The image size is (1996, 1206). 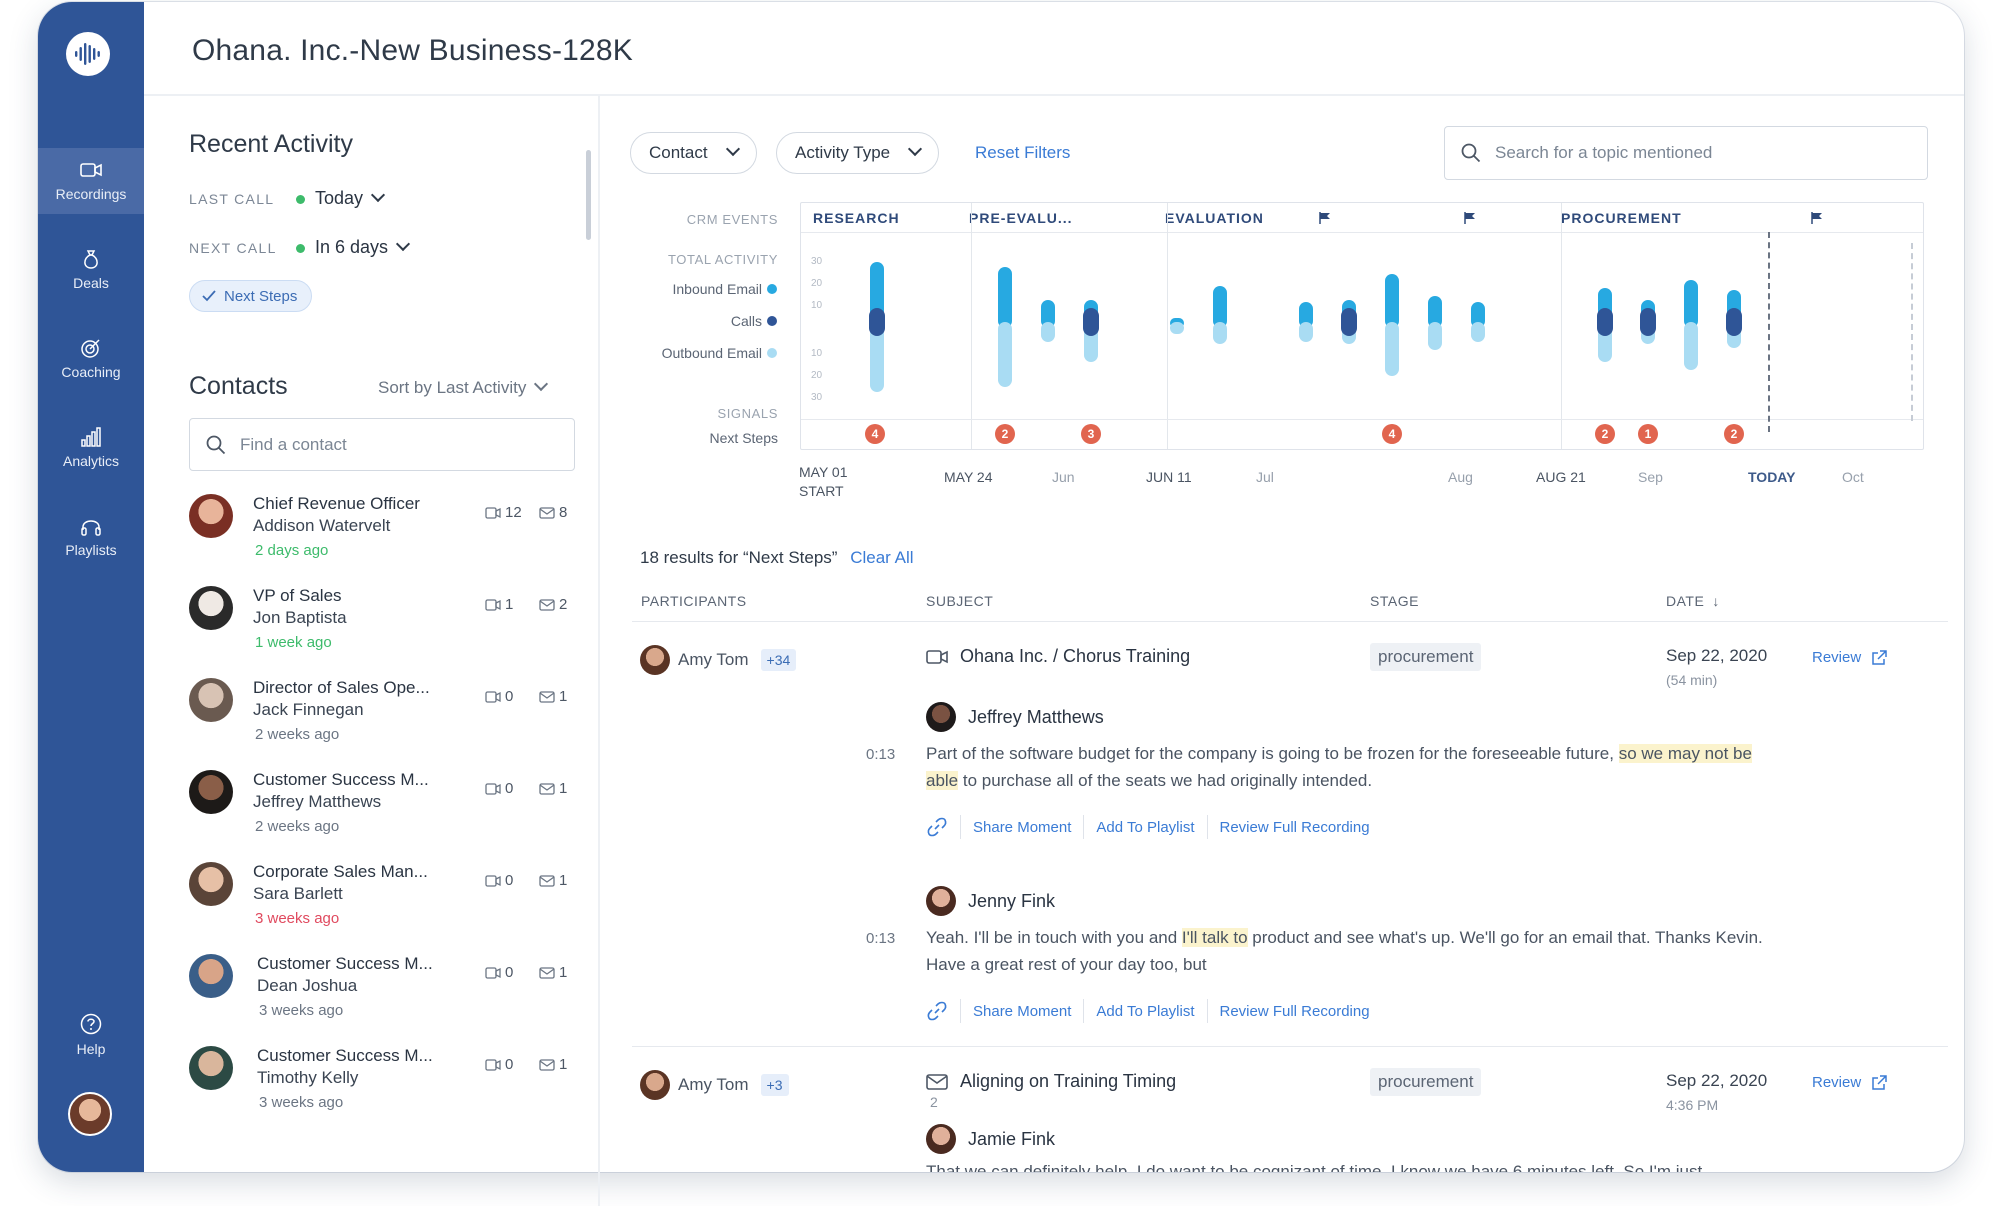 I want to click on contact-search-input: Find a contact, so click(x=382, y=444).